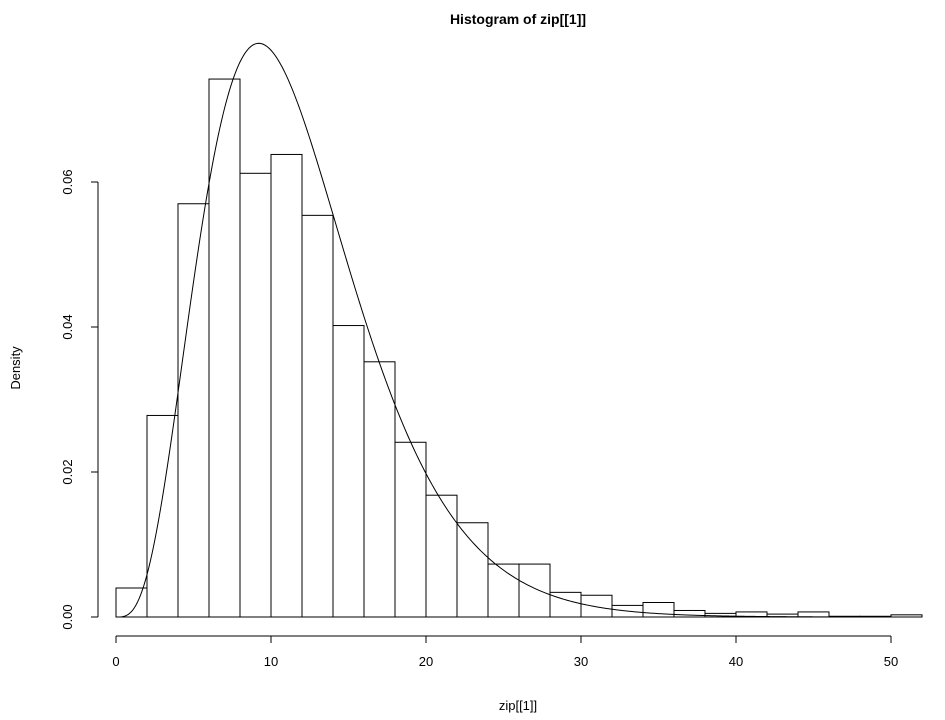  What do you see at coordinates (67, 181) in the screenshot?
I see `y-tick-label: 0.06` at bounding box center [67, 181].